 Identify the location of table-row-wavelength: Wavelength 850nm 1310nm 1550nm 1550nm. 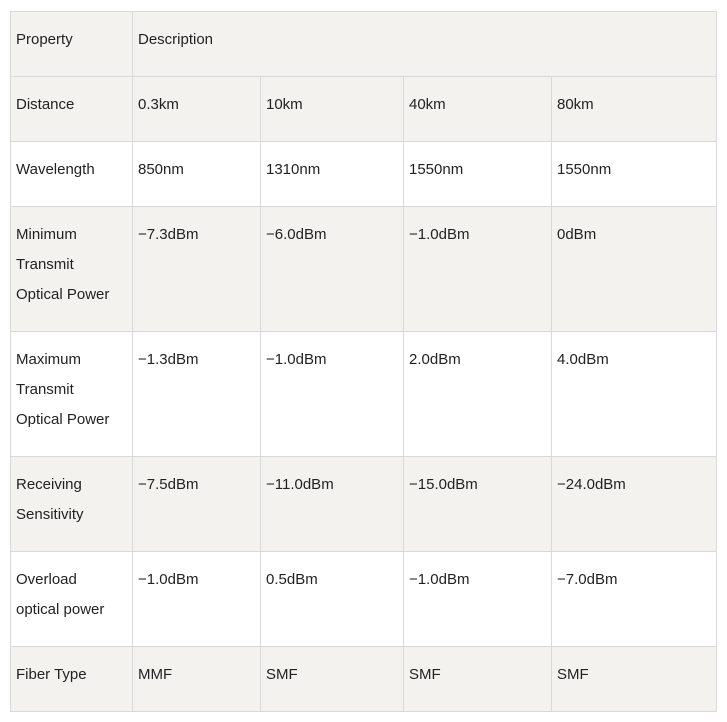
(364, 174).